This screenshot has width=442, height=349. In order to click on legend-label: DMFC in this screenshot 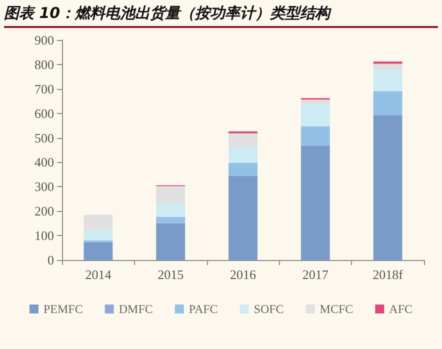, I will do `click(135, 309)`.